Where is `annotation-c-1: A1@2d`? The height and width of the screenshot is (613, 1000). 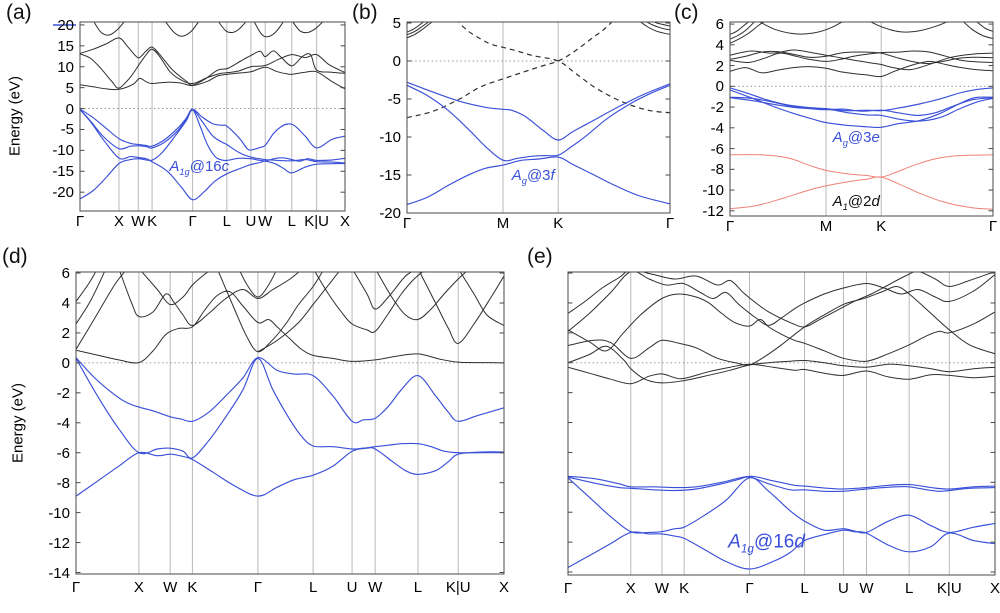 annotation-c-1: A1@2d is located at coordinates (856, 202).